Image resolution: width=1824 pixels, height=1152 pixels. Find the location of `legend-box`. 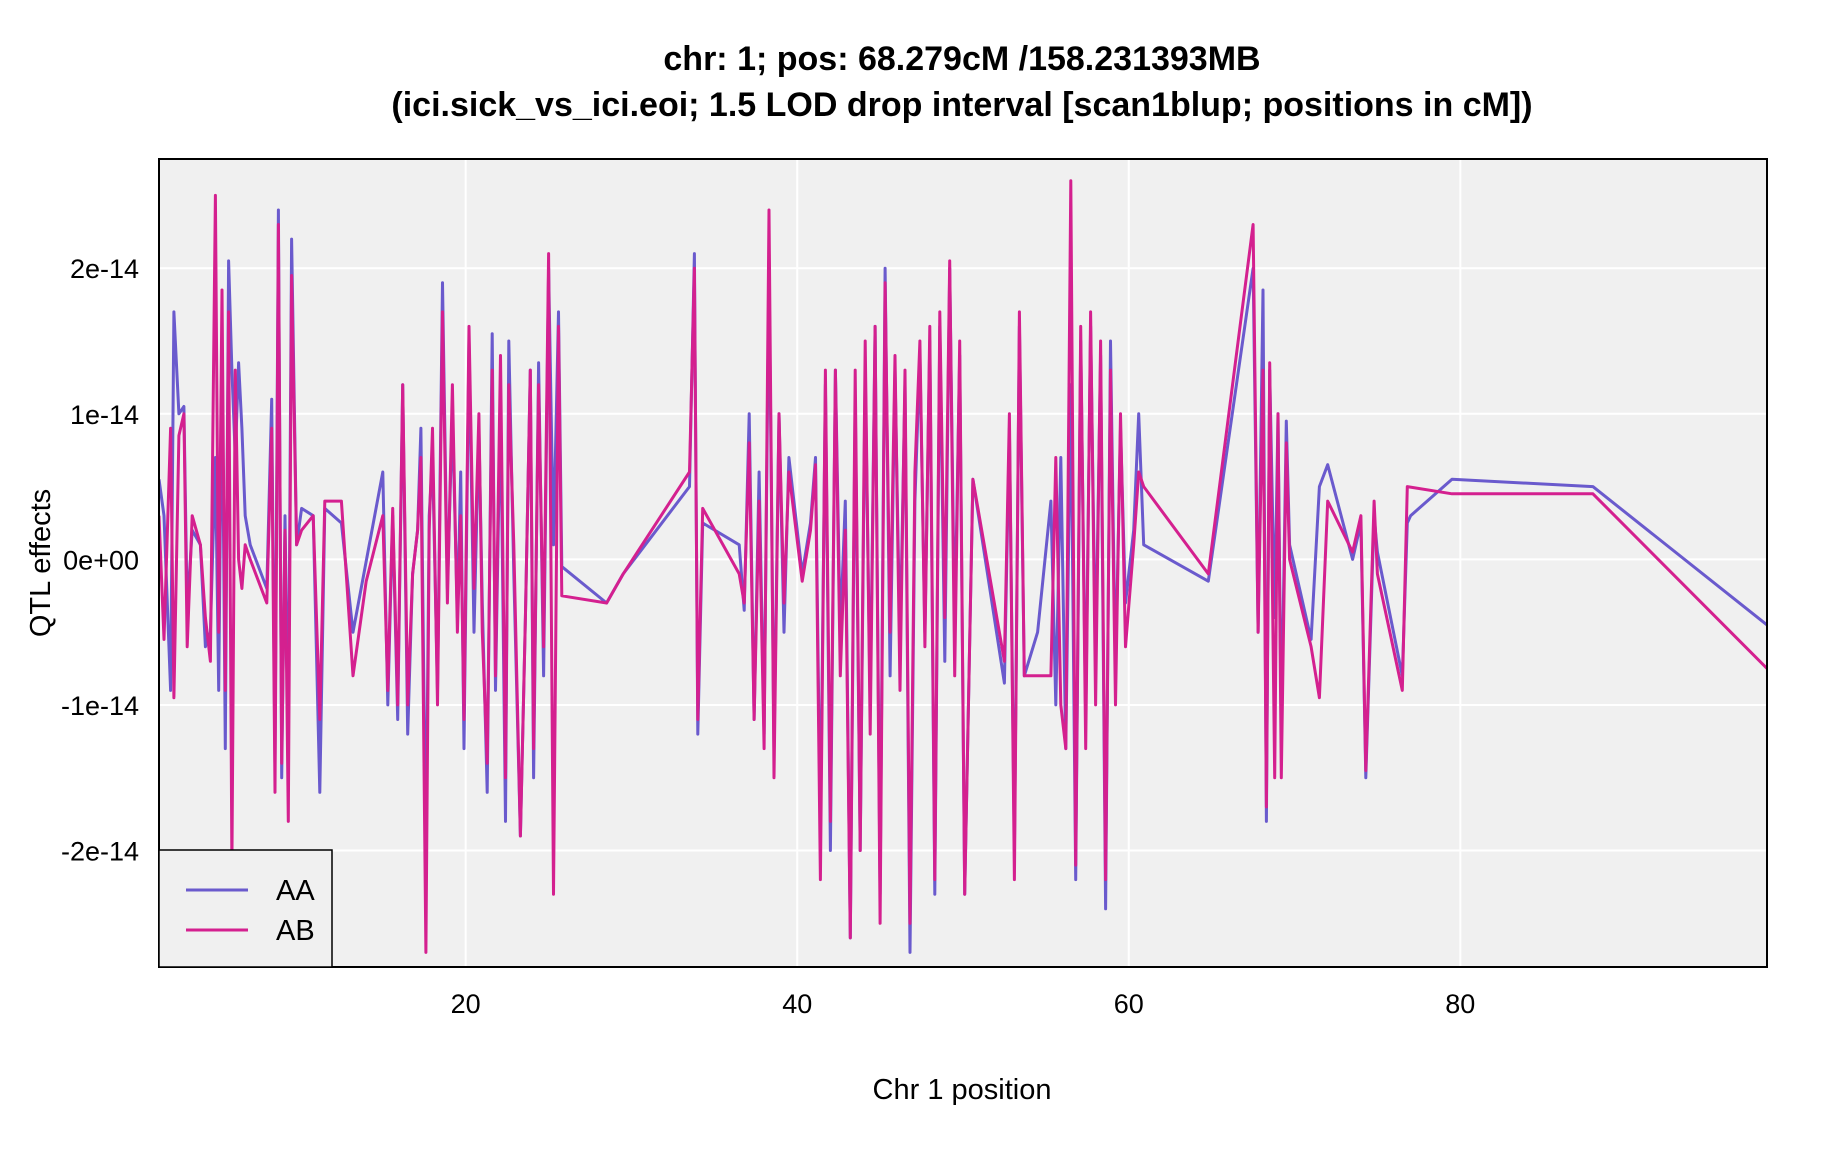

legend-box is located at coordinates (245, 908).